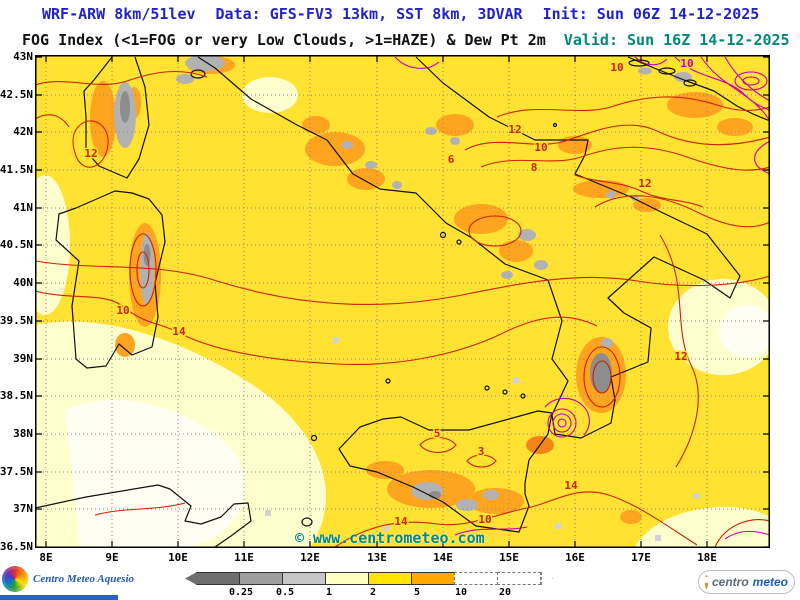 The image size is (800, 600). What do you see at coordinates (244, 557) in the screenshot?
I see `lon-label: 11E` at bounding box center [244, 557].